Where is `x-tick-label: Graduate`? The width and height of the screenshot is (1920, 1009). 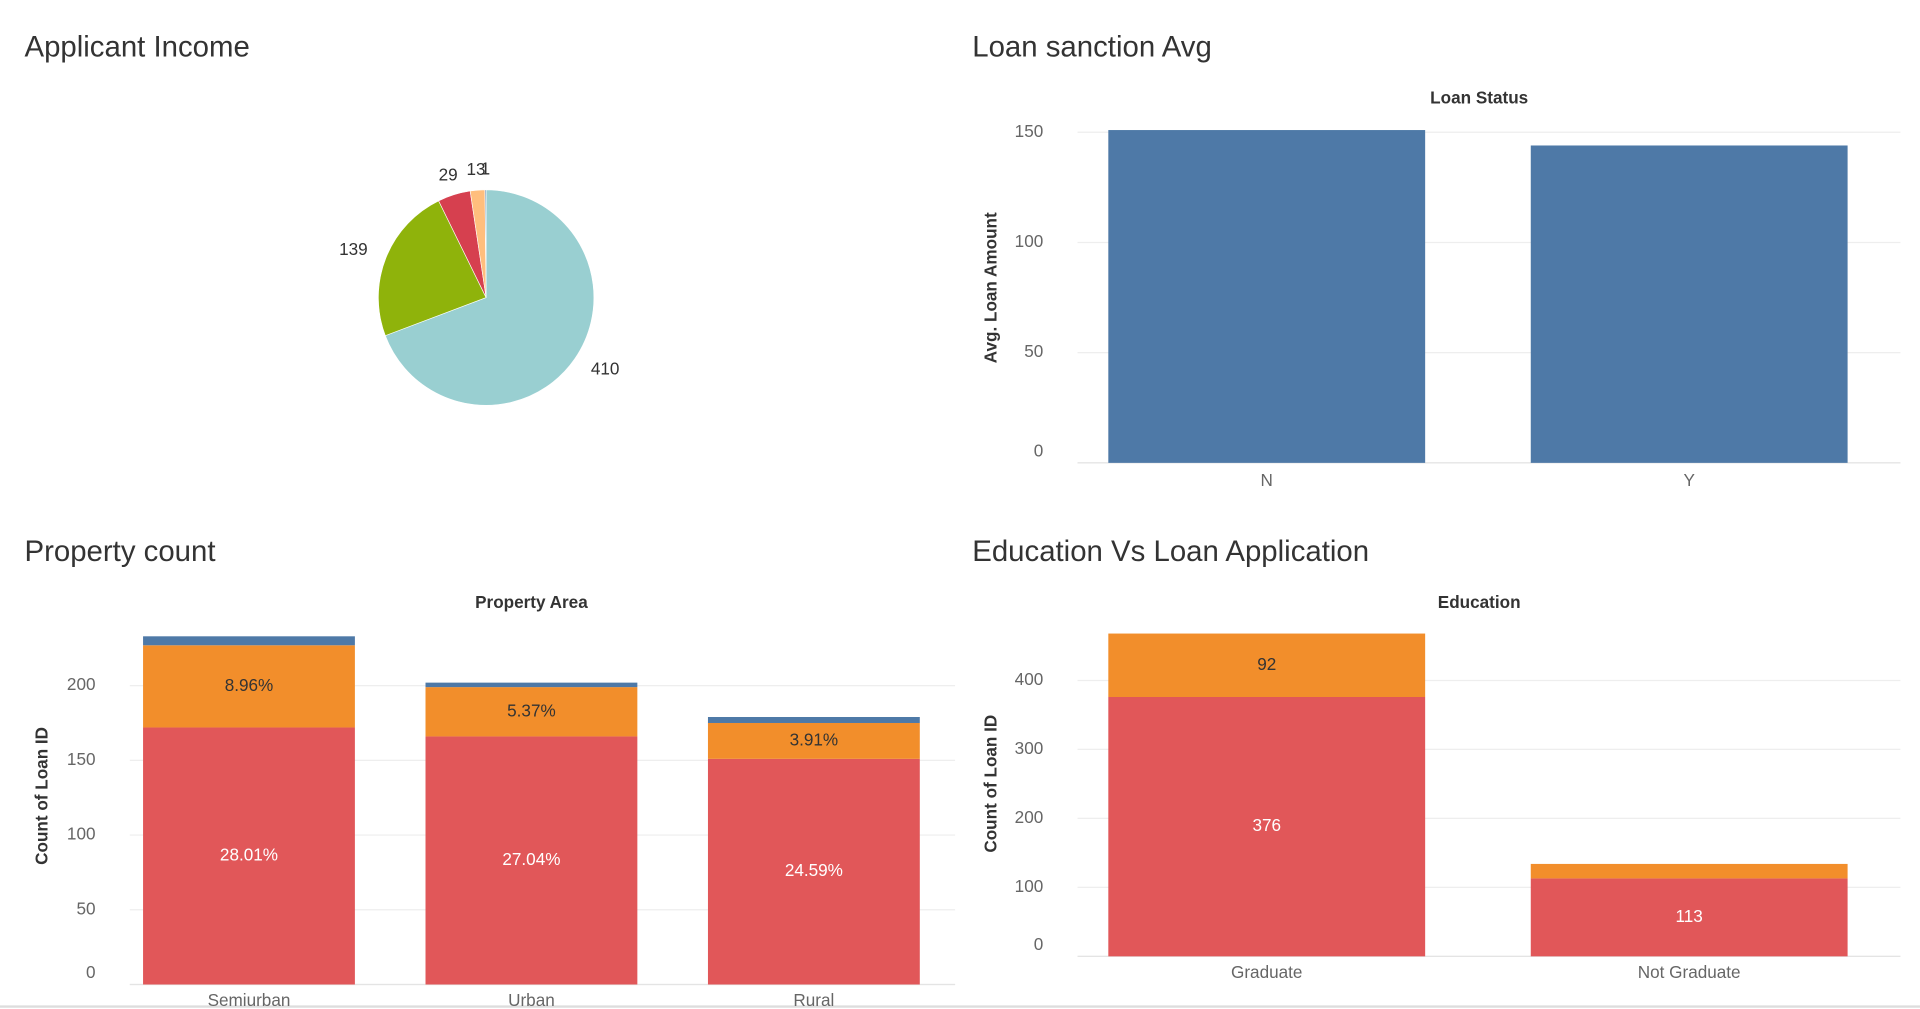
x-tick-label: Graduate is located at coordinates (1266, 972).